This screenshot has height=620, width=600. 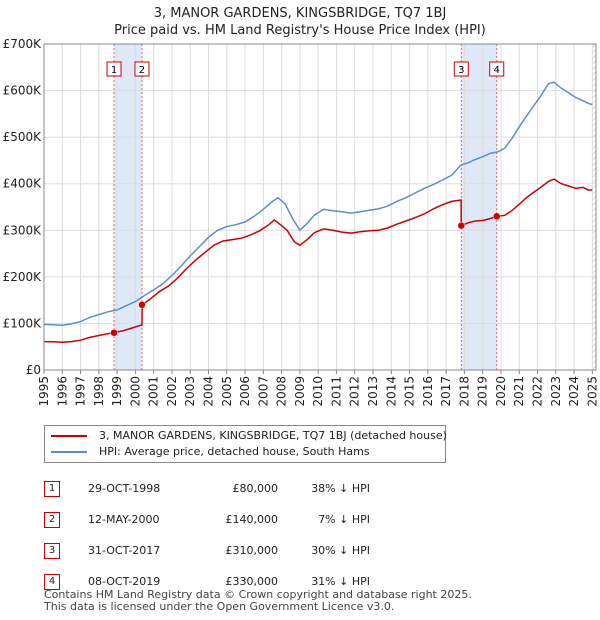 I want to click on x-tick-label: 1995, so click(x=44, y=391).